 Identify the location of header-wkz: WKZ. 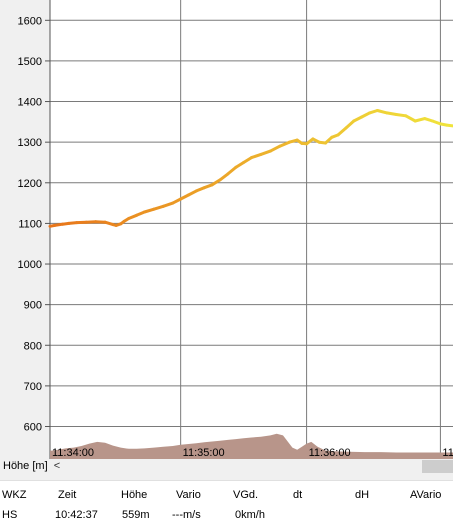
(14, 495).